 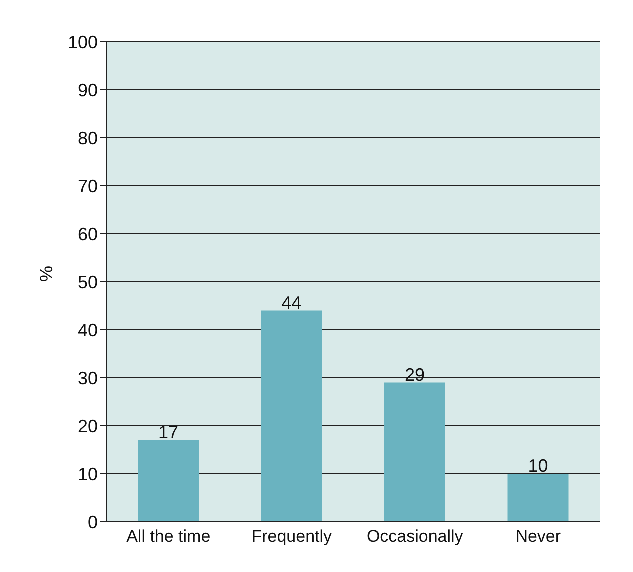 What do you see at coordinates (292, 302) in the screenshot?
I see `data-label: 44` at bounding box center [292, 302].